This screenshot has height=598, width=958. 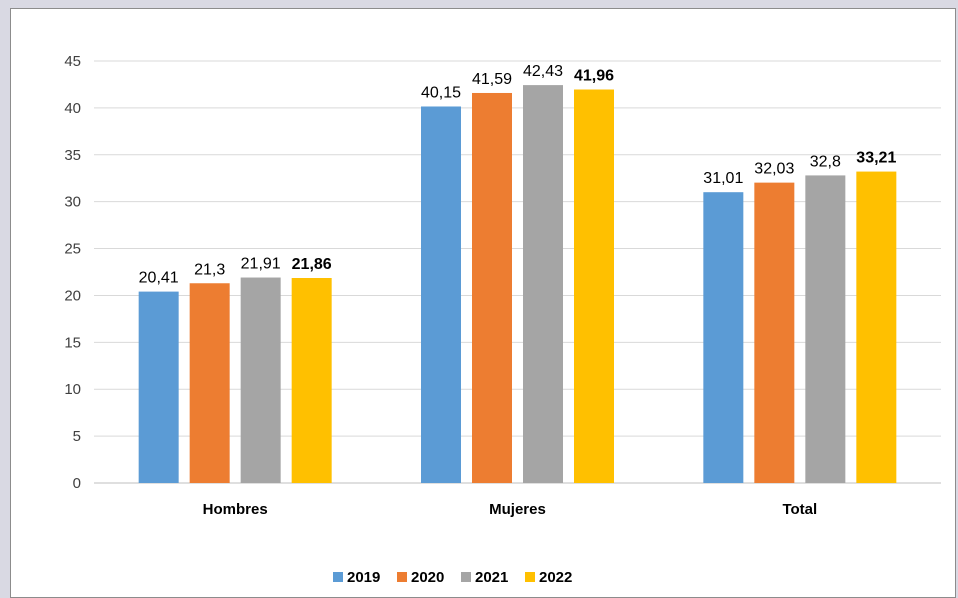 I want to click on data-label: 21,86, so click(x=312, y=264).